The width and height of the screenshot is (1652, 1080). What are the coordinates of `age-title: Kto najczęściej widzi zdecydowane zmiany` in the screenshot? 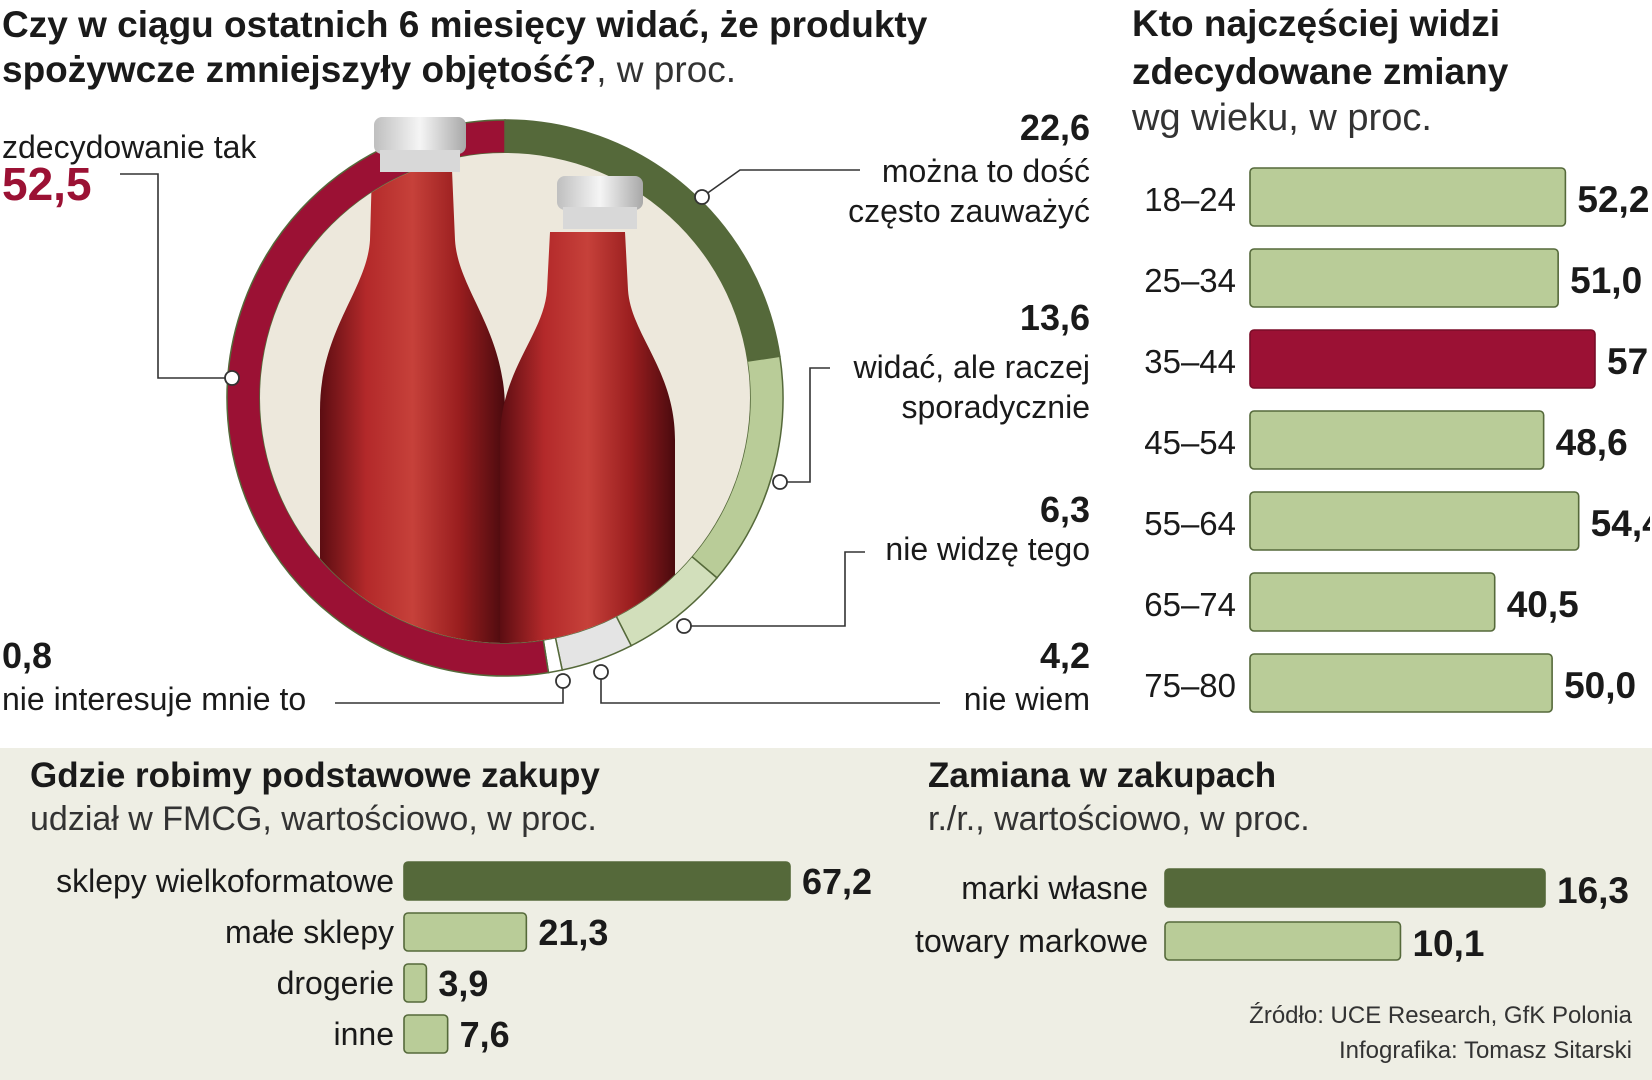 It's located at (1320, 48).